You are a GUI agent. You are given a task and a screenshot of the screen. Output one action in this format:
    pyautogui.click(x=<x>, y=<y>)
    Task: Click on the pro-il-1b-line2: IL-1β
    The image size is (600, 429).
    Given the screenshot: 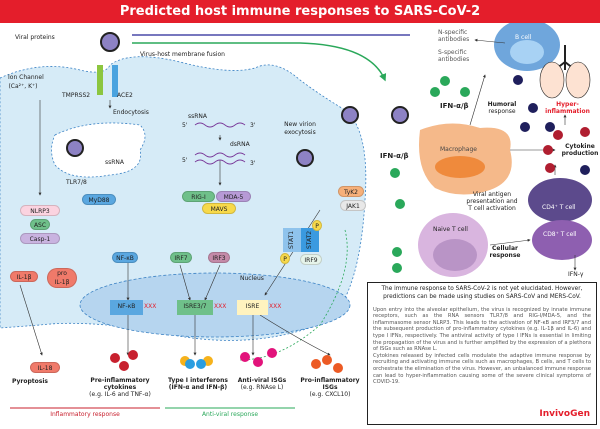 What is the action you would take?
    pyautogui.click(x=62, y=282)
    